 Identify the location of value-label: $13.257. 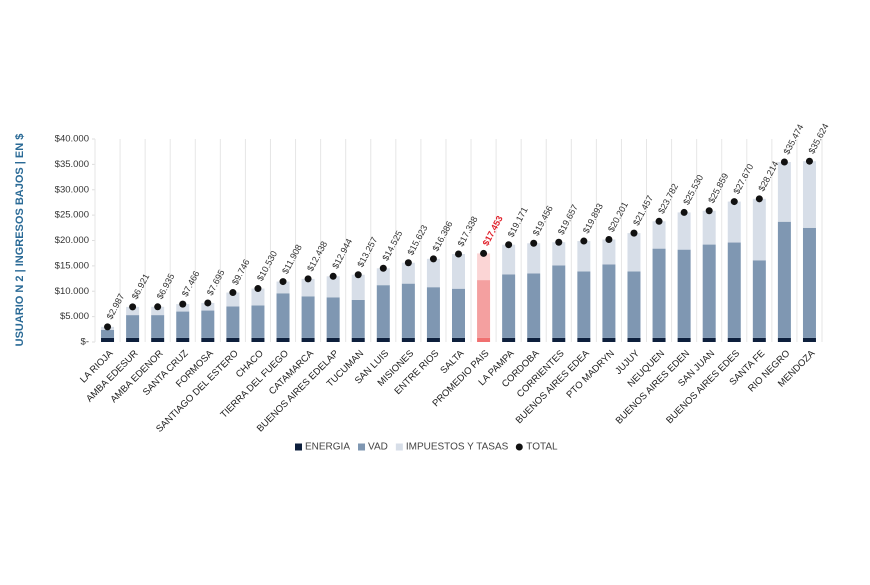
(367, 251).